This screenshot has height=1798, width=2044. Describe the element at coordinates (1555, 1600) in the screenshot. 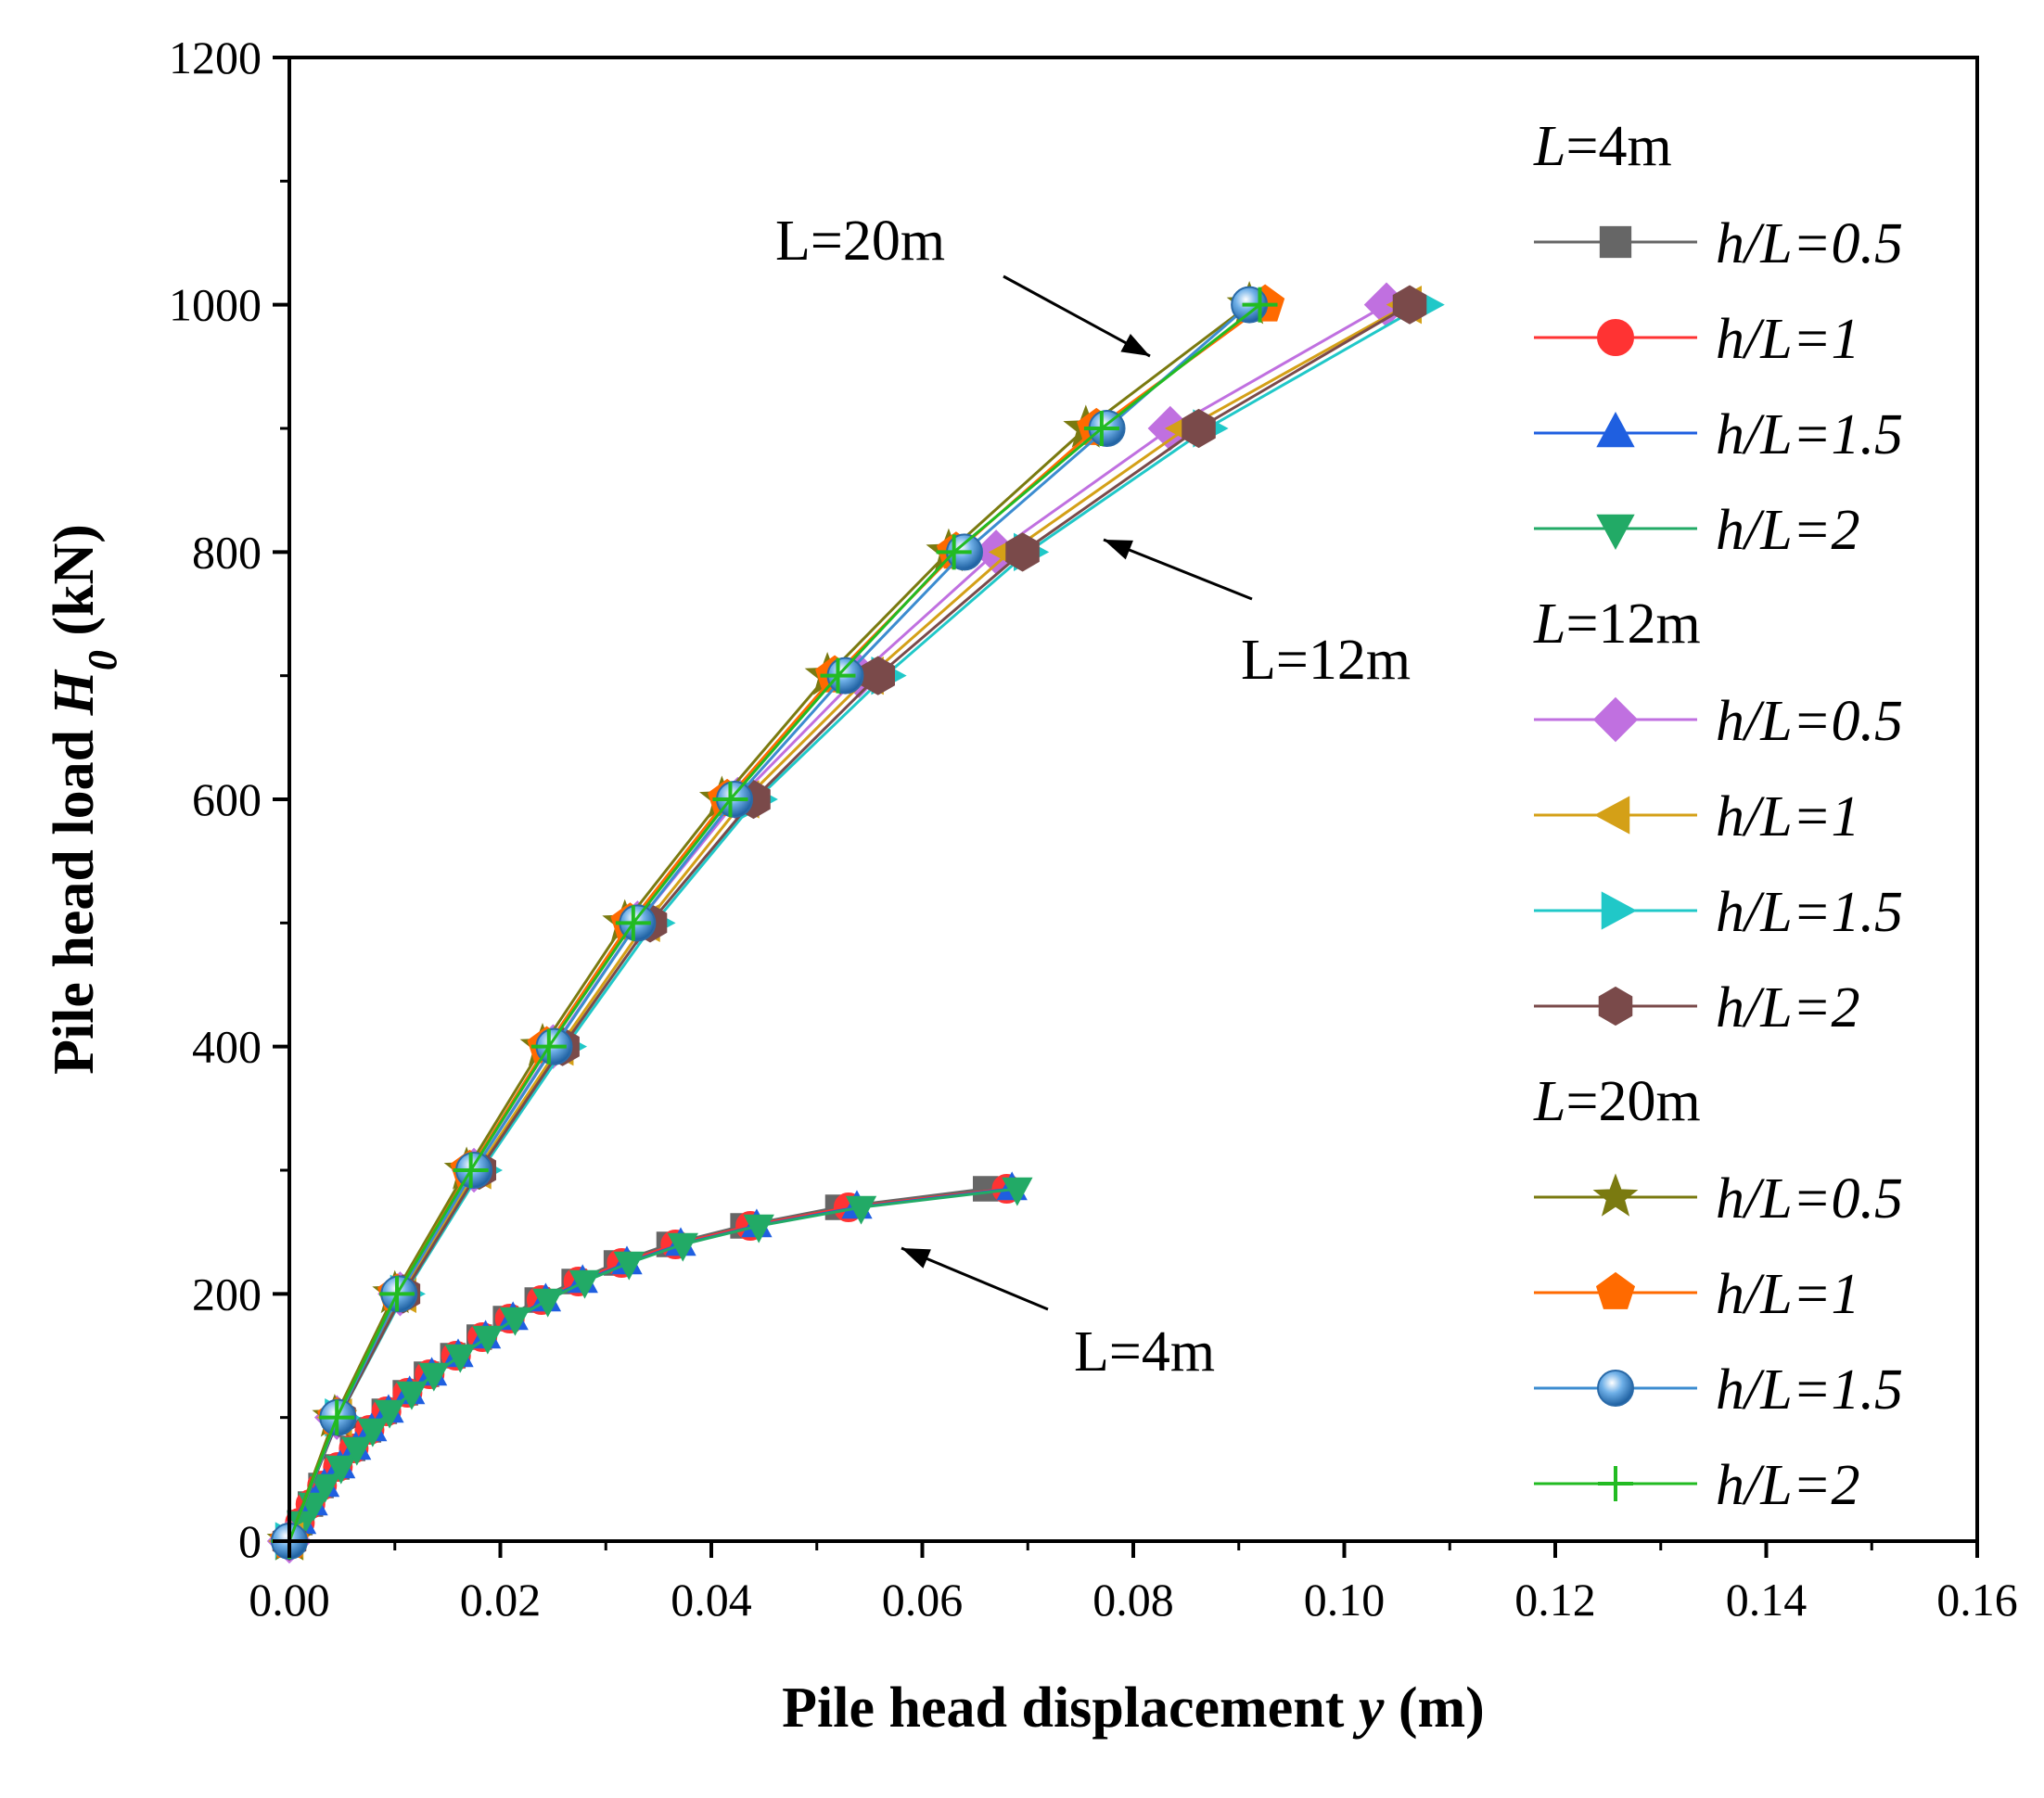

I see `x-tick-label: 0.12` at that location.